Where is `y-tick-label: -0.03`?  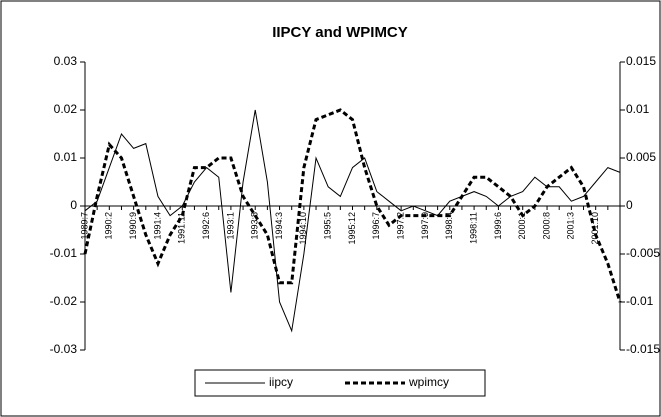
y-tick-label: -0.03 is located at coordinates (64, 349).